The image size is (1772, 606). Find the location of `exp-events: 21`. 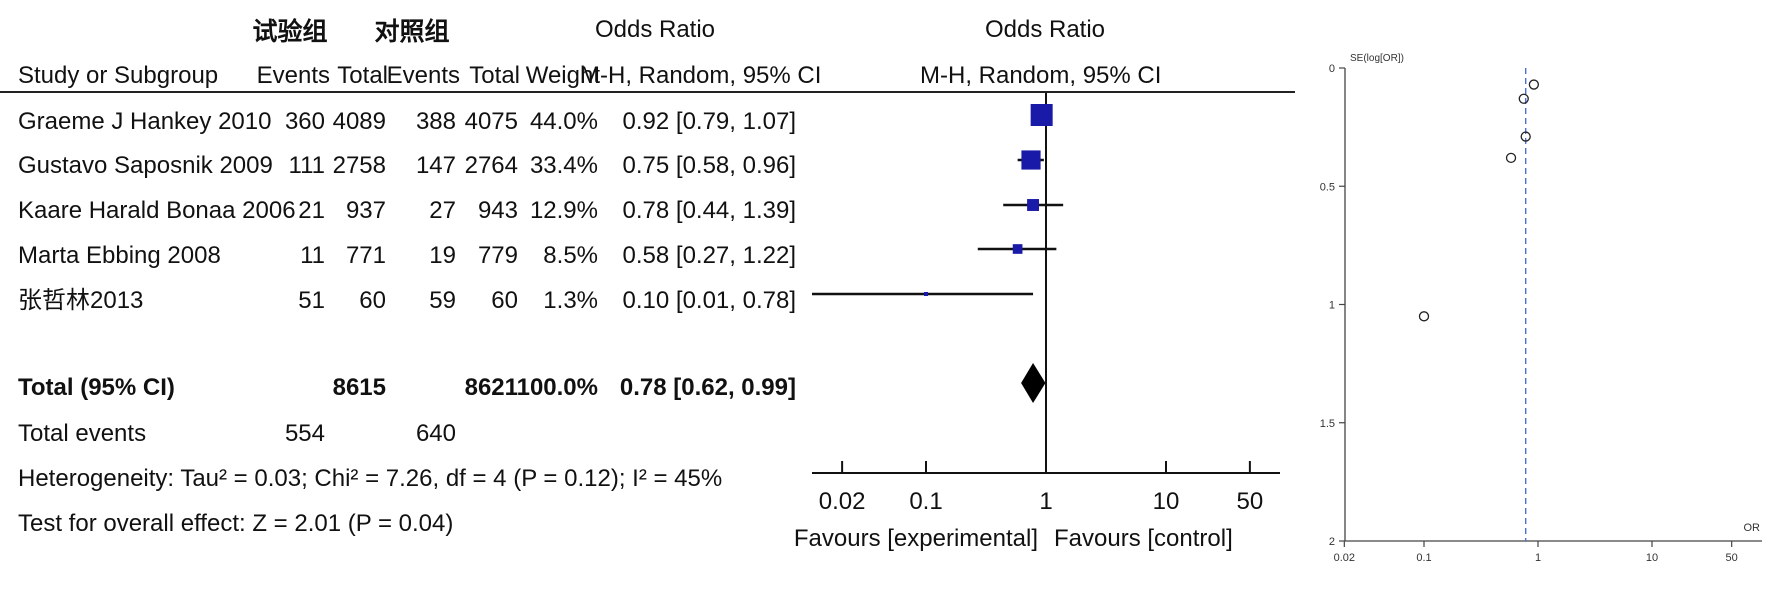

exp-events: 21 is located at coordinates (311, 210).